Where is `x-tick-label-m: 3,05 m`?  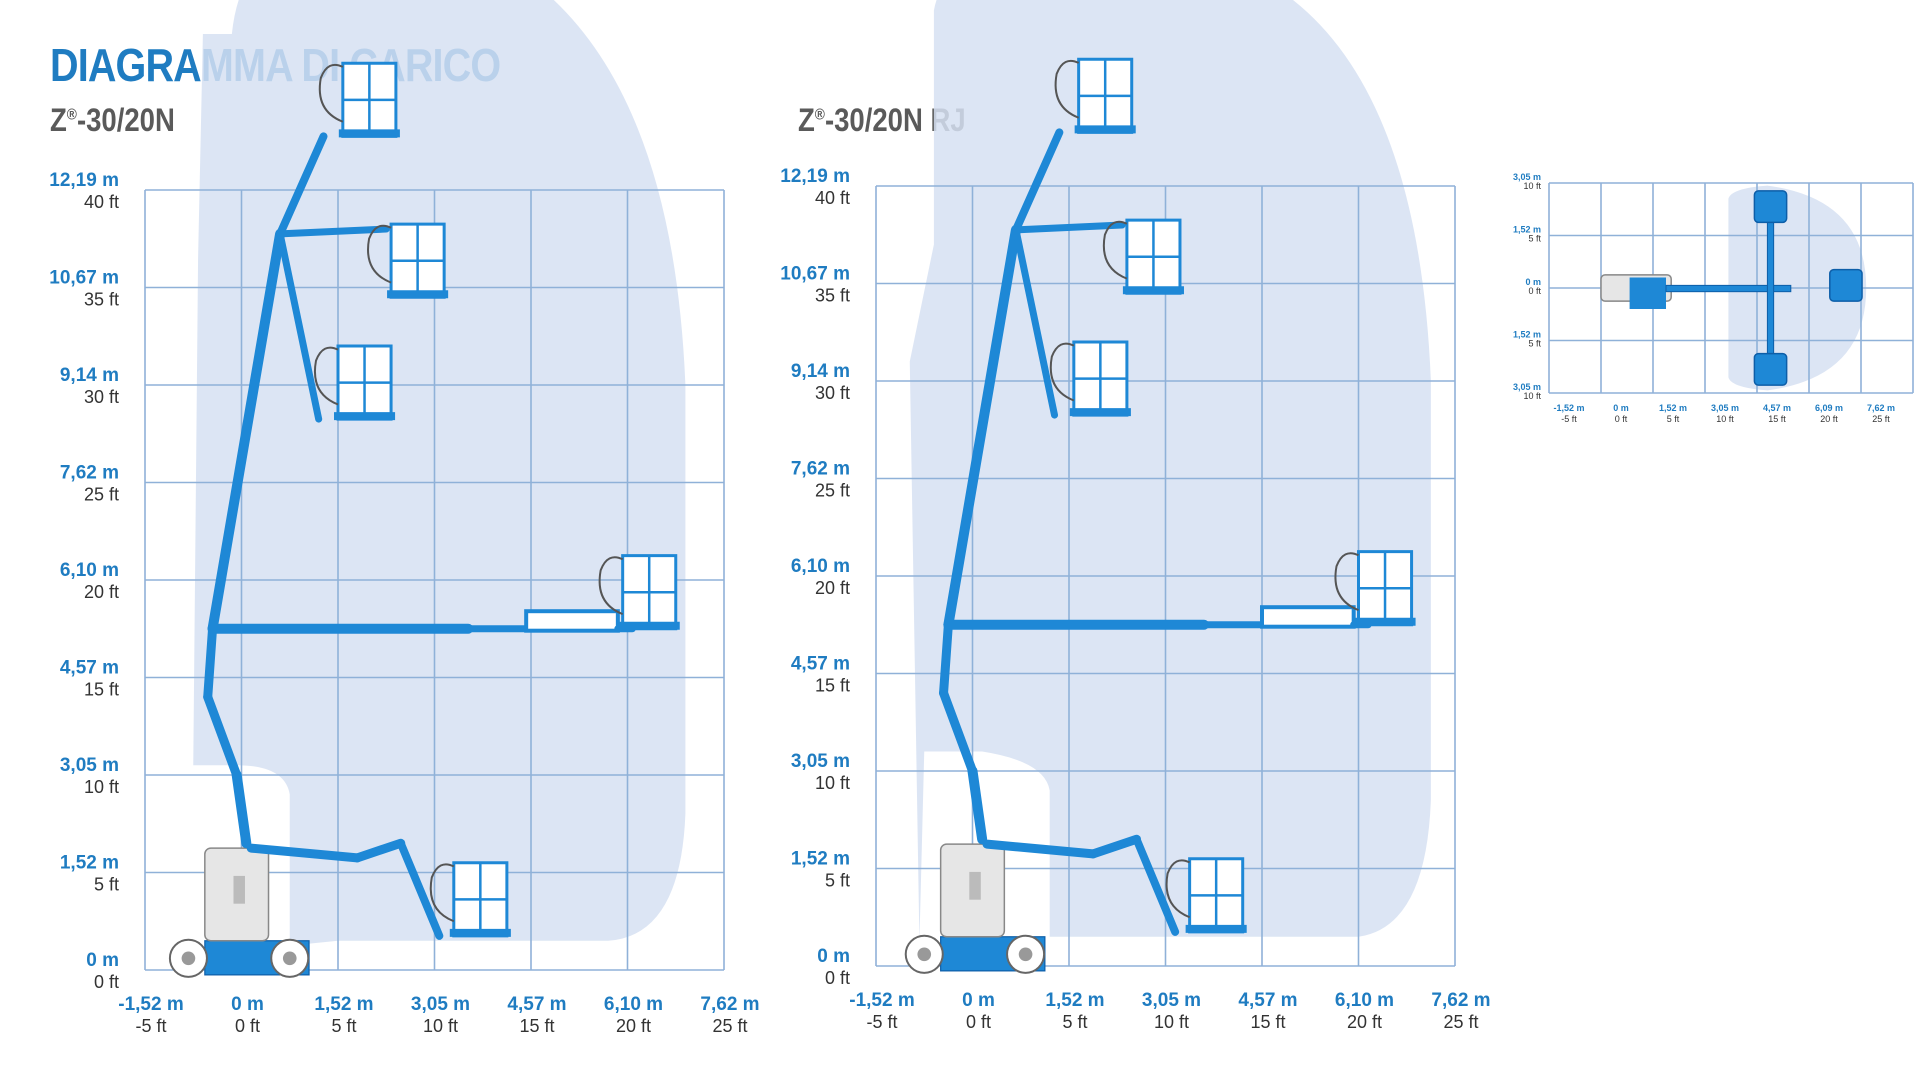 x-tick-label-m: 3,05 m is located at coordinates (440, 1004).